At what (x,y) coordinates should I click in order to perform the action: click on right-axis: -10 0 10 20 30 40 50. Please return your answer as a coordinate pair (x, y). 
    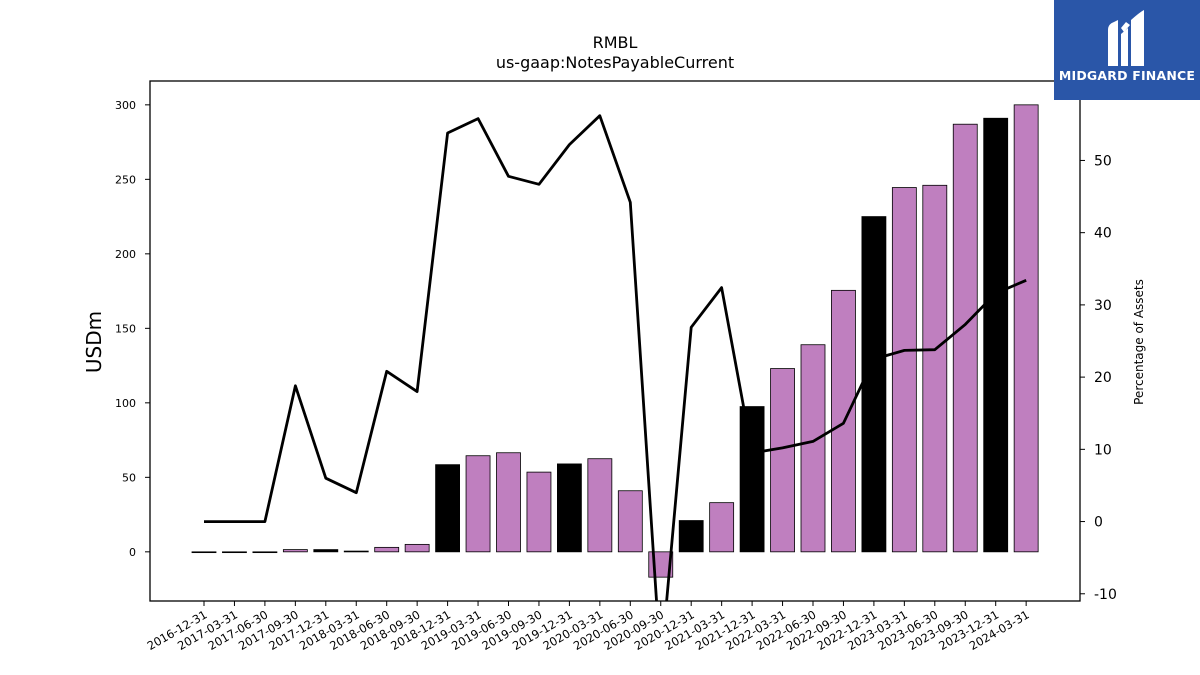
    Looking at the image, I should click on (1098, 378).